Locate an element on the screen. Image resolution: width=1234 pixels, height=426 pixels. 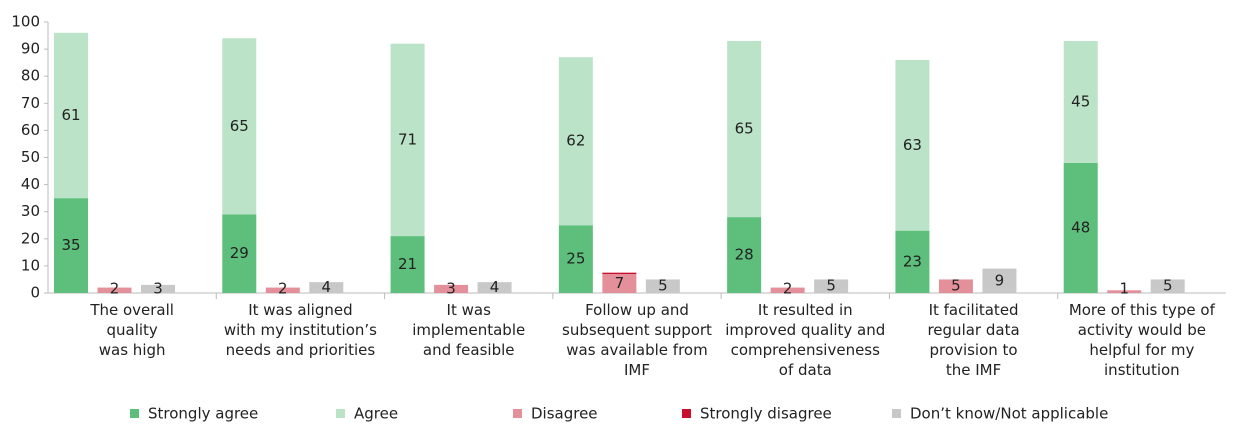
value-label: 9 is located at coordinates (1000, 280).